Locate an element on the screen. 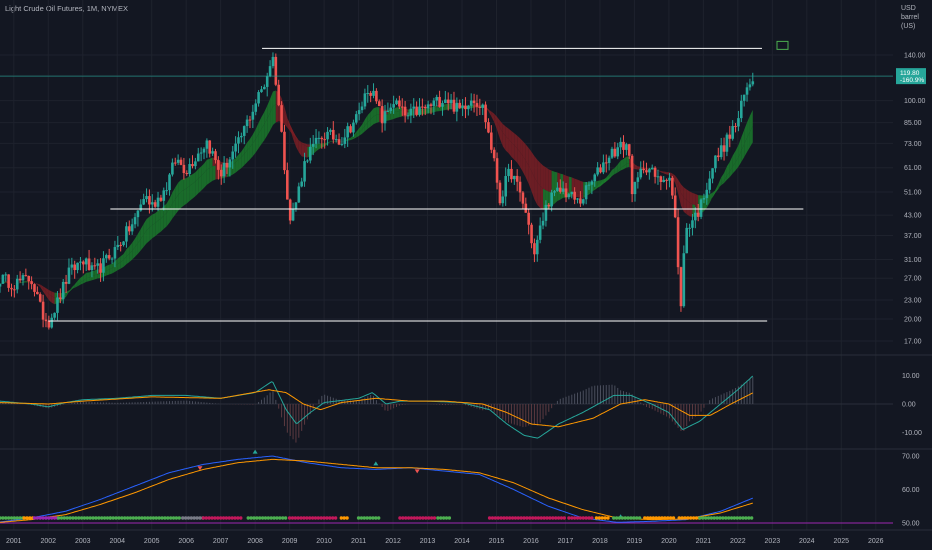 Image resolution: width=932 pixels, height=550 pixels. unit-currency: USD is located at coordinates (908, 8).